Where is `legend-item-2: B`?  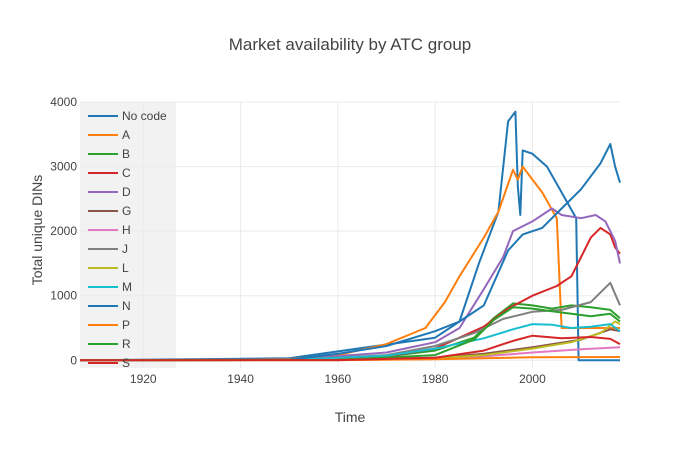 legend-item-2: B is located at coordinates (109, 154).